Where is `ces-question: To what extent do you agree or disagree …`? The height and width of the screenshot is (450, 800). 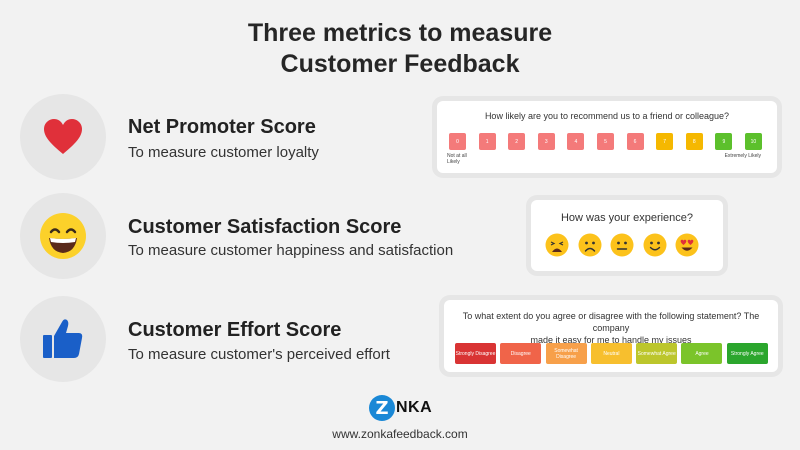 ces-question: To what extent do you agree or disagree … is located at coordinates (611, 328).